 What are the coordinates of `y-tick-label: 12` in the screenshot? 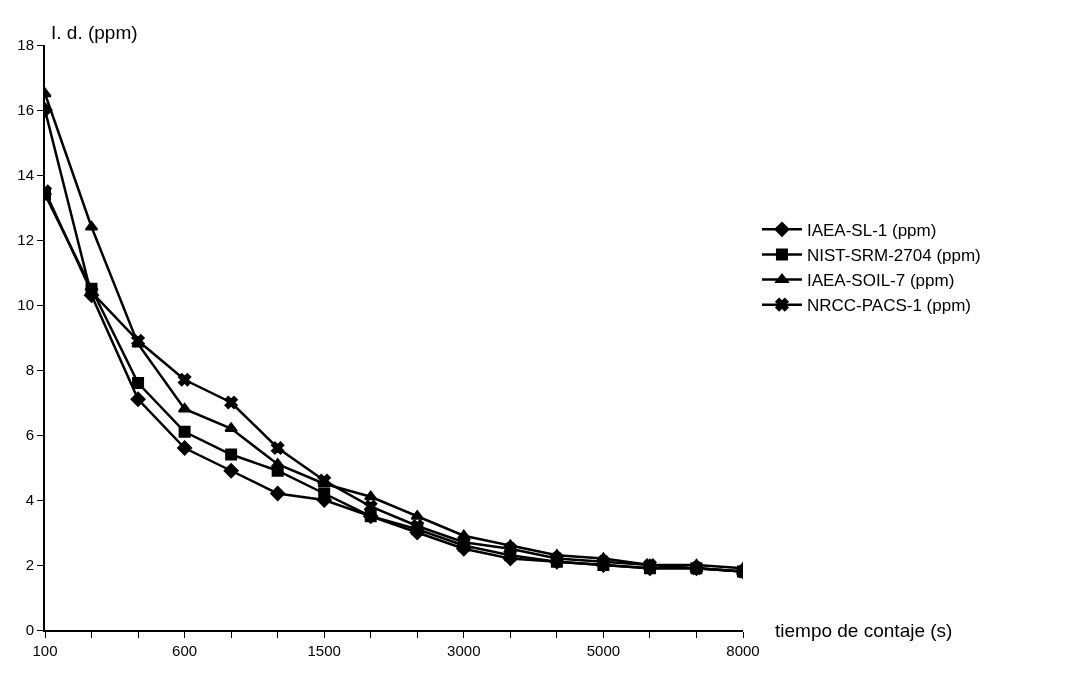 It's located at (25, 240).